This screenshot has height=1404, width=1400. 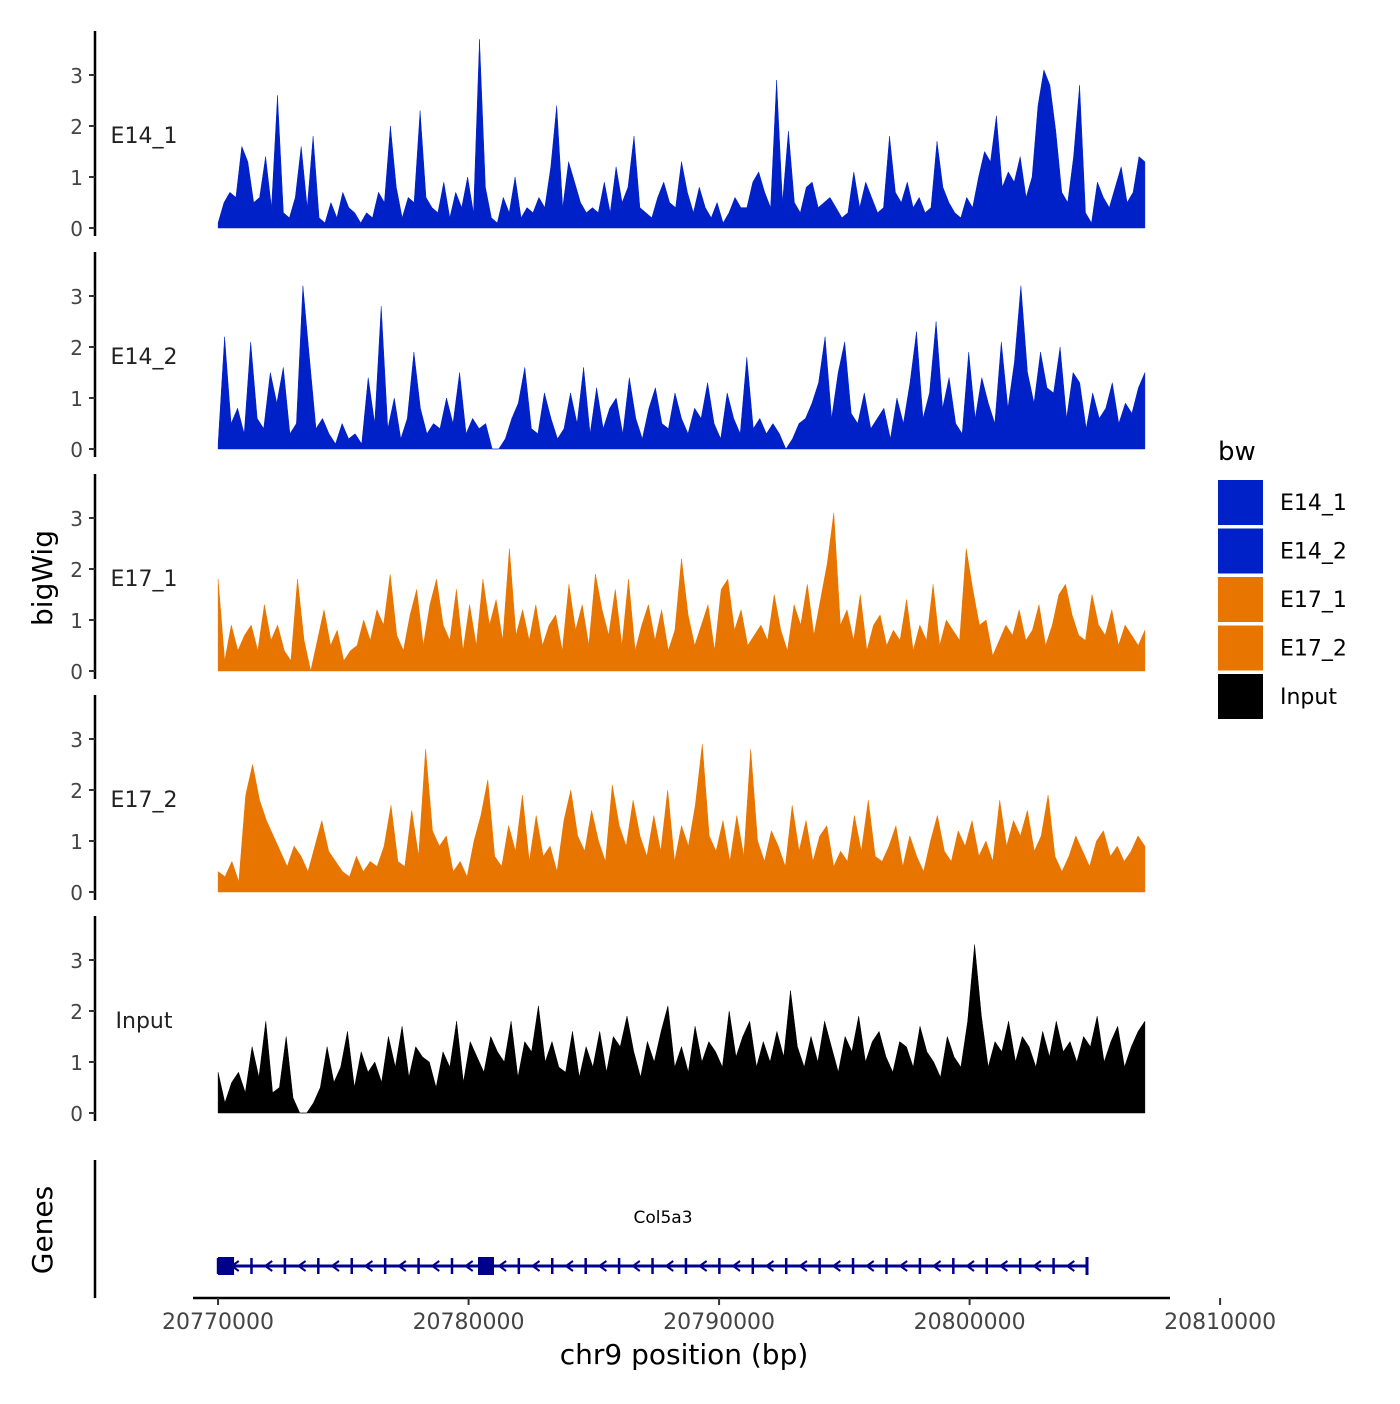 I want to click on genes-axis-label: Genes, so click(x=42, y=1230).